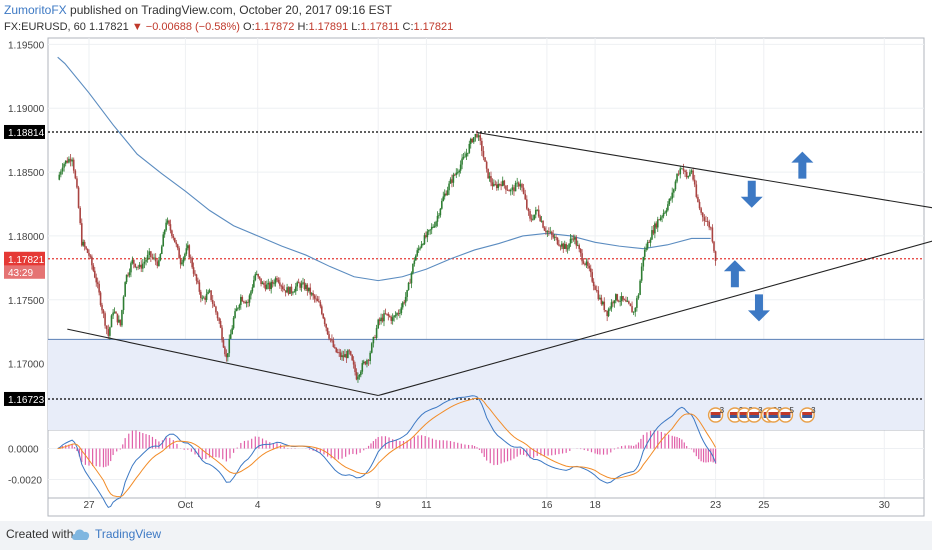 This screenshot has height=550, width=932. I want to click on time-tick-label: 30, so click(885, 505).